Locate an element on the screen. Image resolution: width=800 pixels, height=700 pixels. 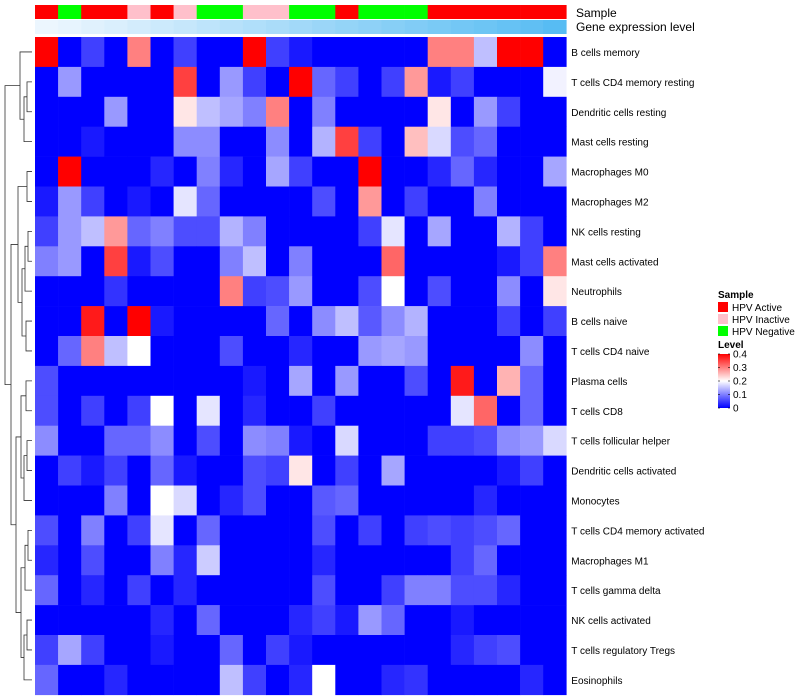
row-label: NK cells activated is located at coordinates (610, 621).